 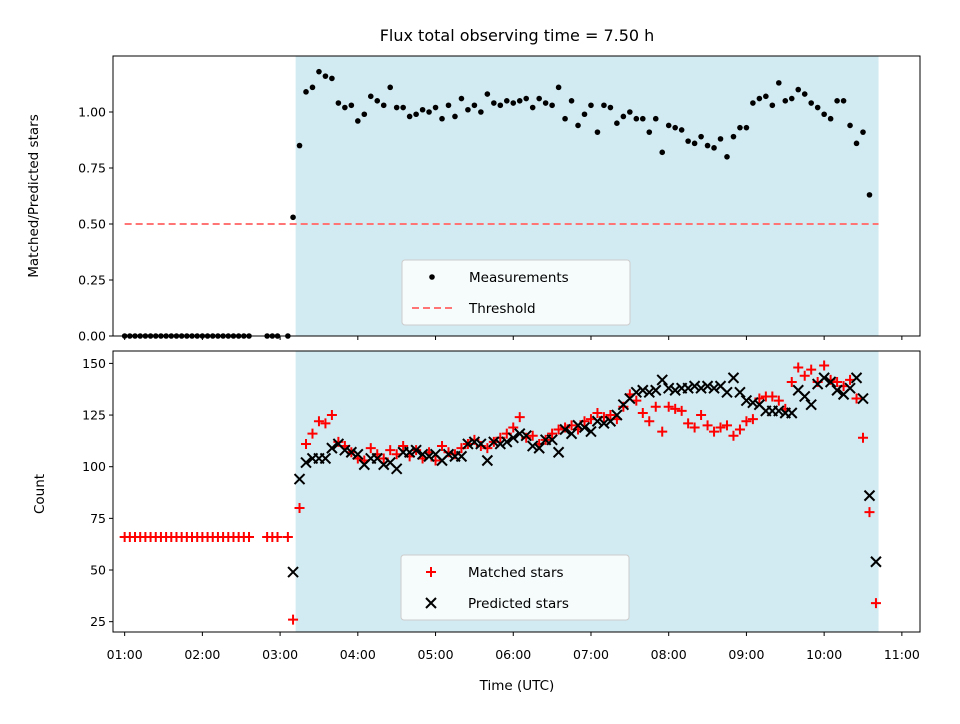 I want to click on y-tick-label: 0.00, so click(x=92, y=336).